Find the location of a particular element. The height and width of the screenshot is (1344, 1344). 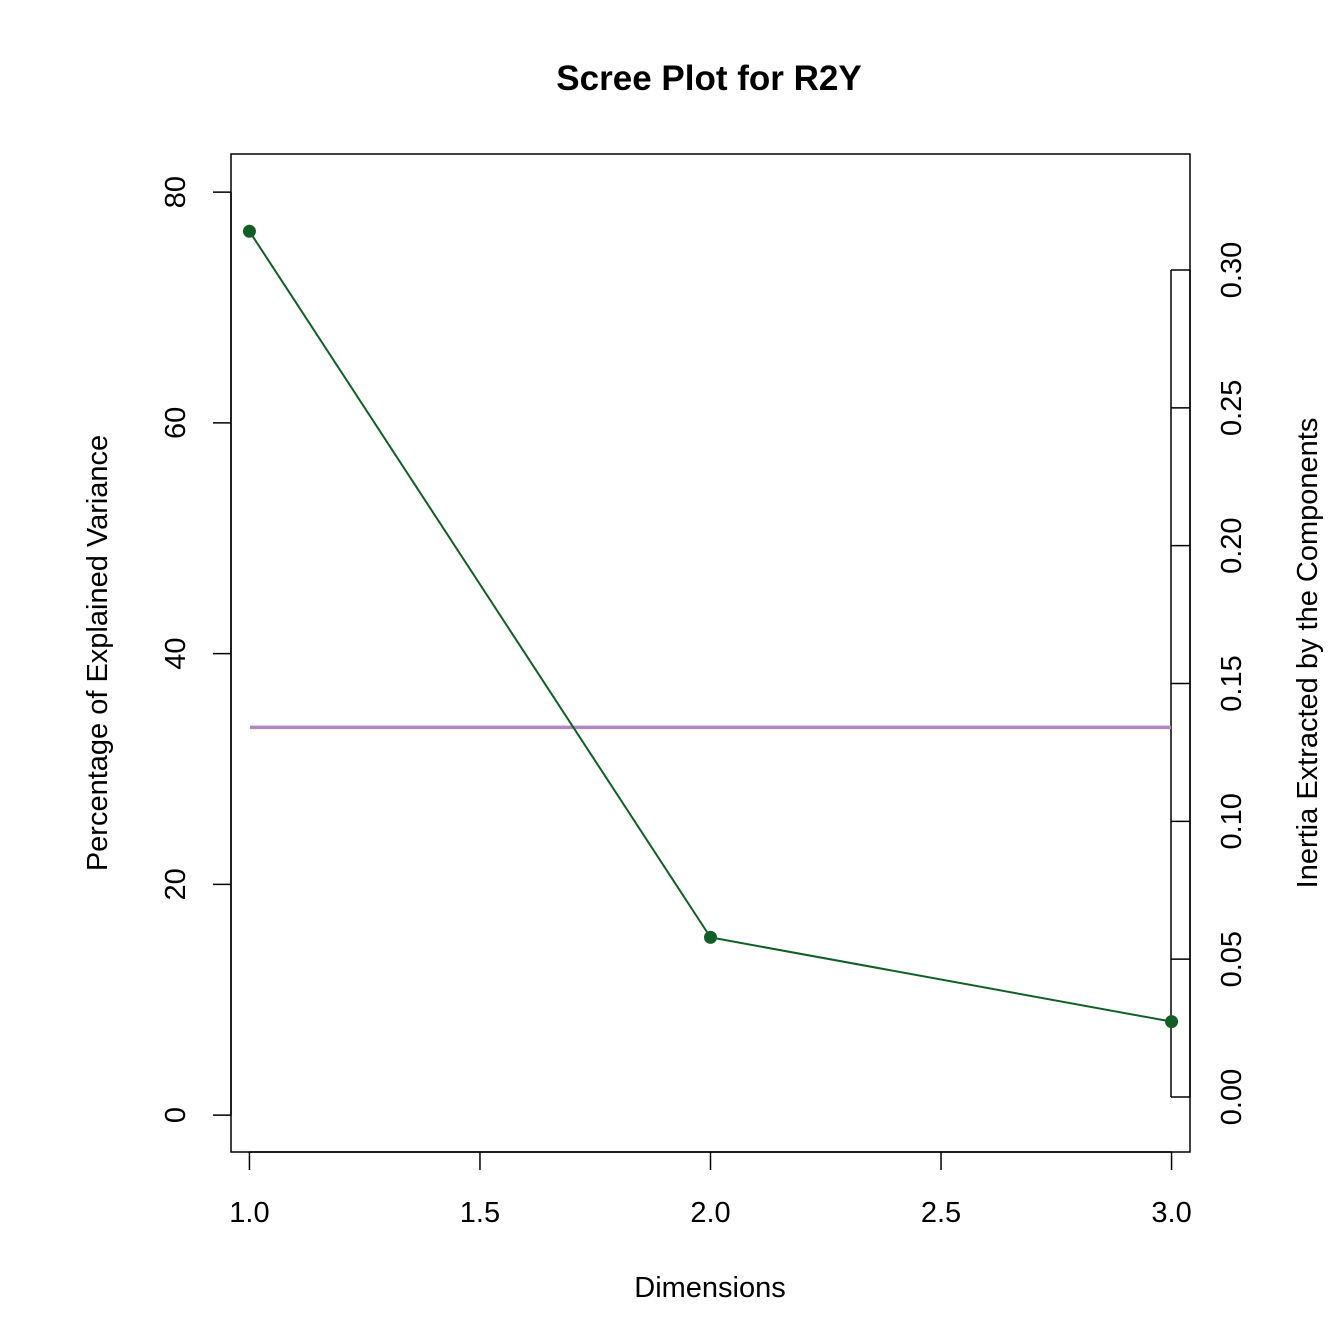

y2-axis-label: Inertia Extracted by the Components is located at coordinates (1308, 653).